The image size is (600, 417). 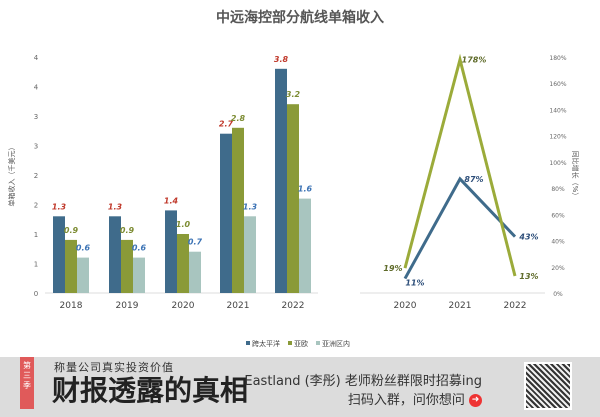 What do you see at coordinates (405, 306) in the screenshot?
I see `x2-tick-label: 2020` at bounding box center [405, 306].